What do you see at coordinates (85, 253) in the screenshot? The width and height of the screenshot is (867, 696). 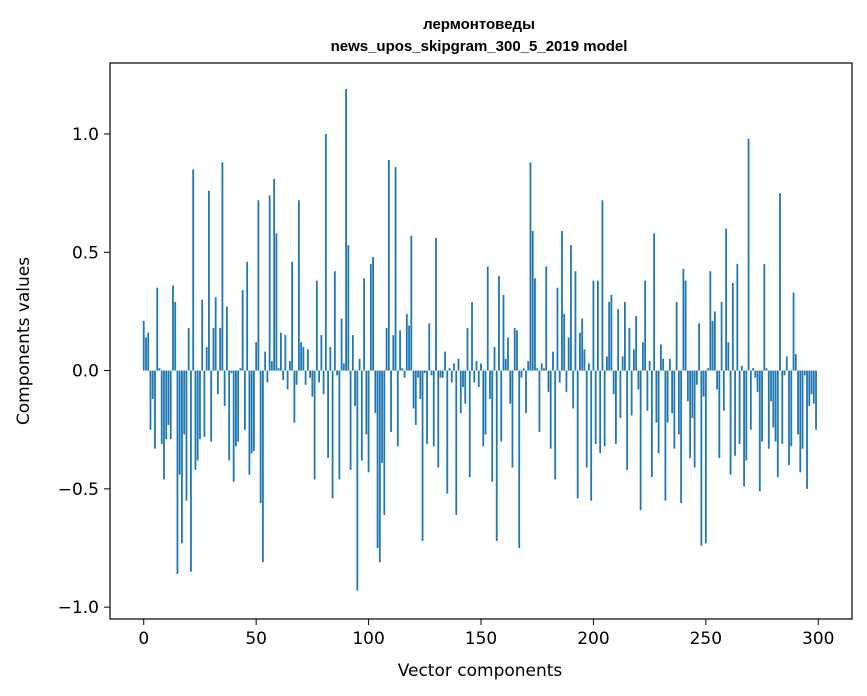 I see `y-tick-label: 0.5` at bounding box center [85, 253].